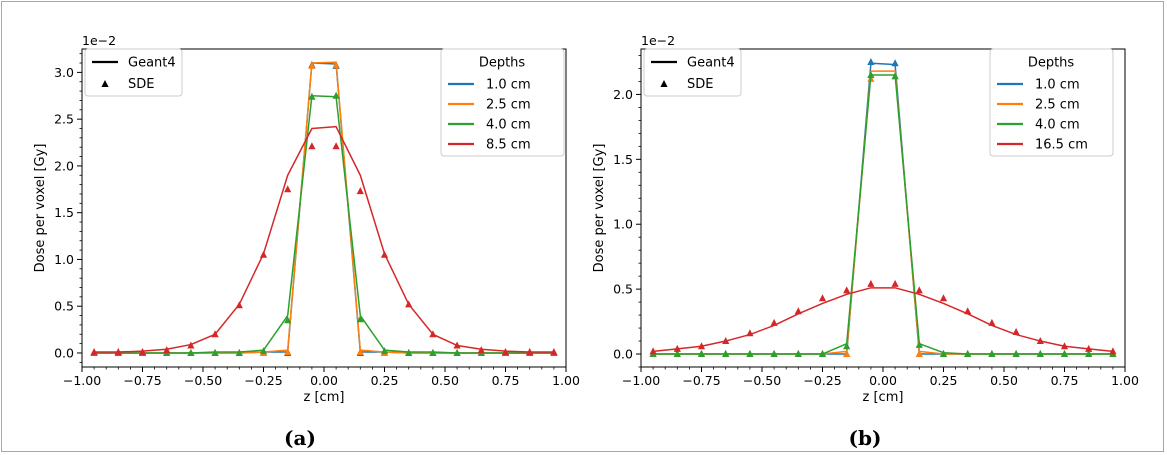 This screenshot has width=1167, height=455. I want to click on x-axis-label: z [cm], so click(883, 397).